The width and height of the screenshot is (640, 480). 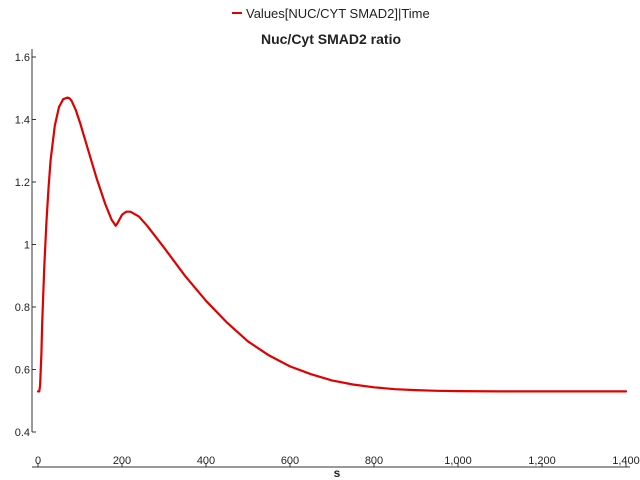 I want to click on legend: Values[NUC/CYT SMAD2]|Time, so click(x=331, y=13).